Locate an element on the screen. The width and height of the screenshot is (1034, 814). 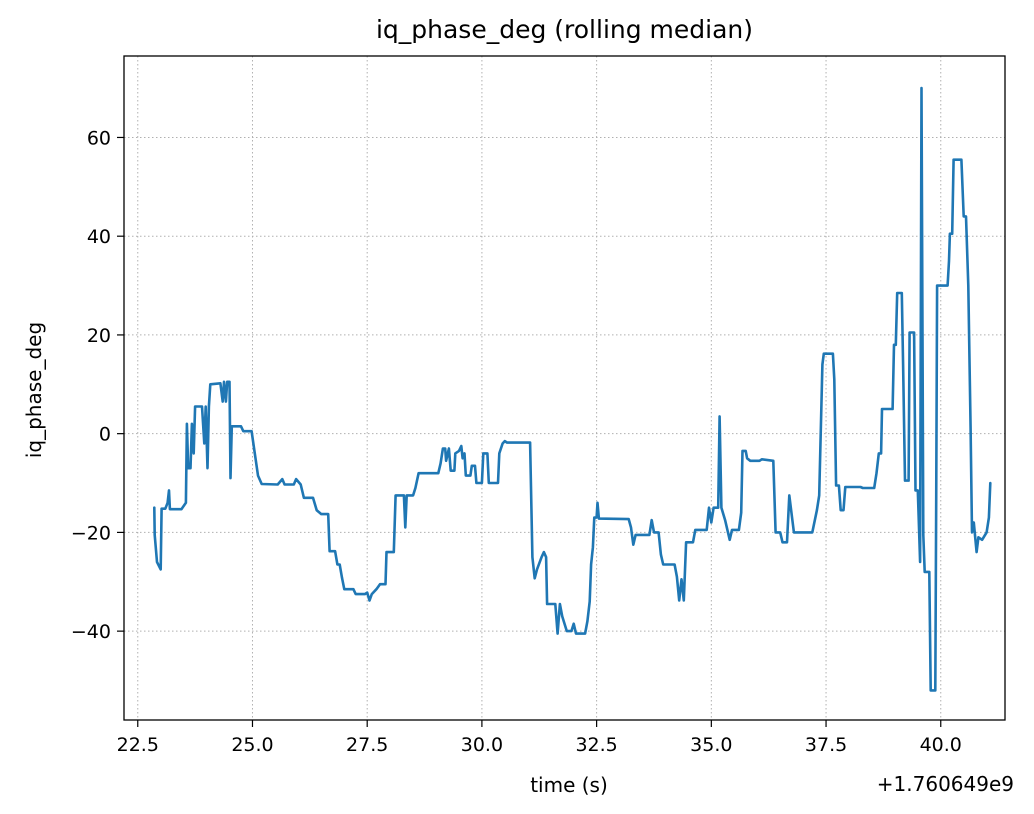
y-axis-label: iq_phase_deg is located at coordinates (34, 390).